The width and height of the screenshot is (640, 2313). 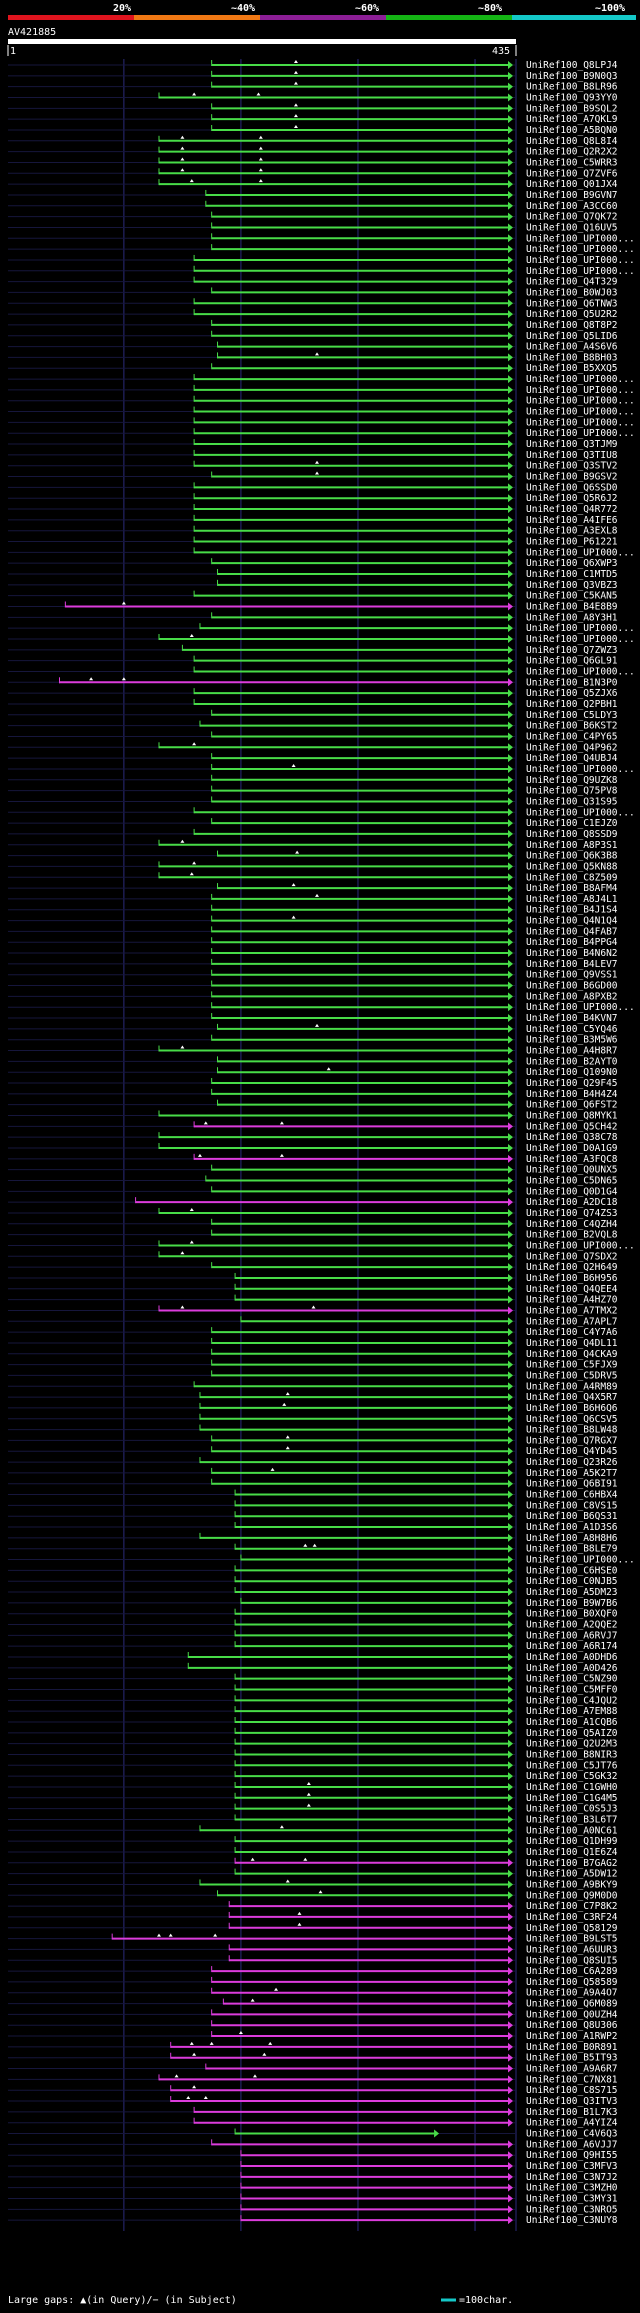 I want to click on hit-label: UniRef100_A4RM89, so click(x=572, y=1386).